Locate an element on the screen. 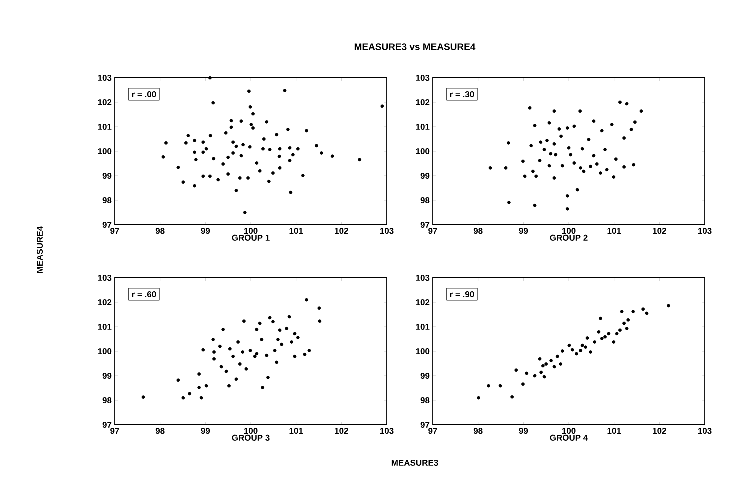 The width and height of the screenshot is (755, 498). x-axis-title: GROUP 1 is located at coordinates (251, 237).